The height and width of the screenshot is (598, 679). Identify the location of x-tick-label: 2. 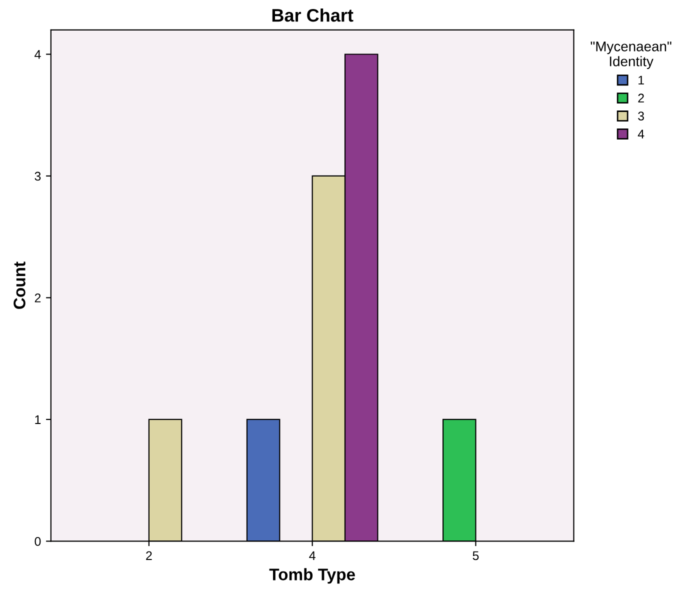
(149, 555).